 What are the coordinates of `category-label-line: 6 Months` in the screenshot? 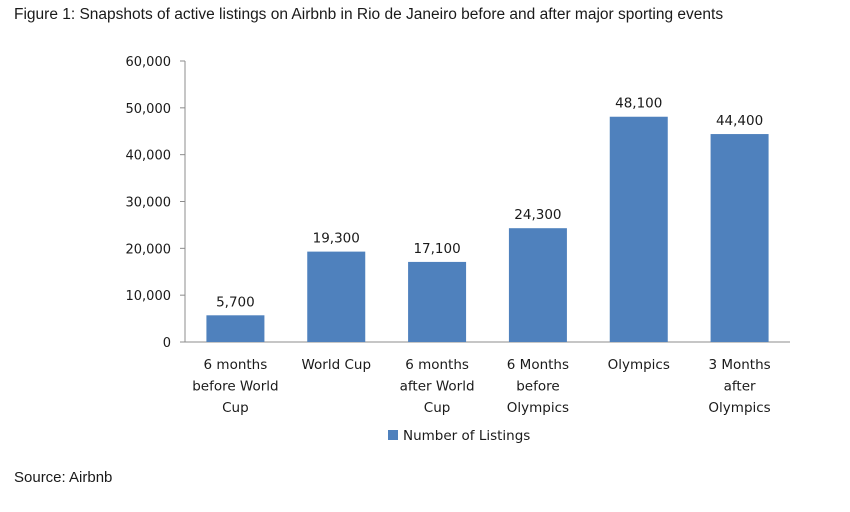 It's located at (538, 365).